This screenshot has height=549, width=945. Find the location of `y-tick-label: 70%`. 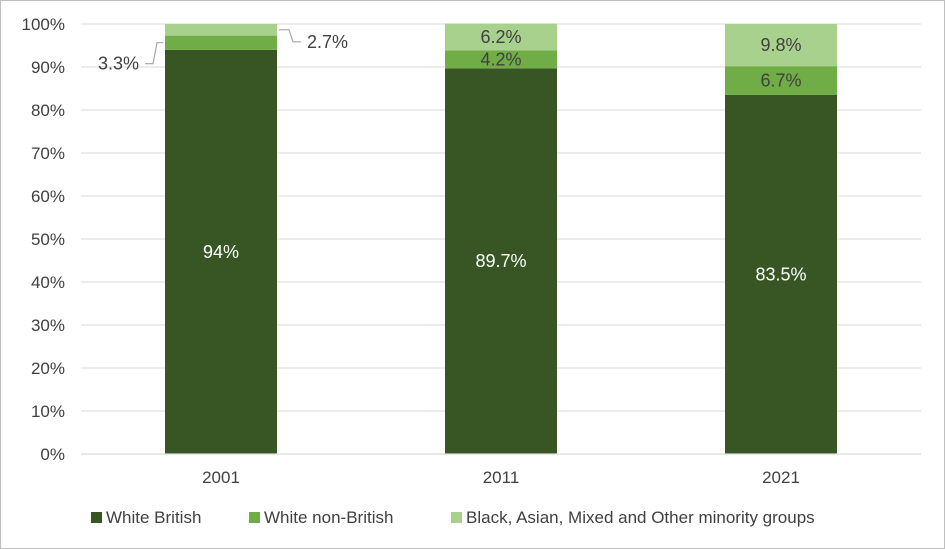

y-tick-label: 70% is located at coordinates (48, 153).